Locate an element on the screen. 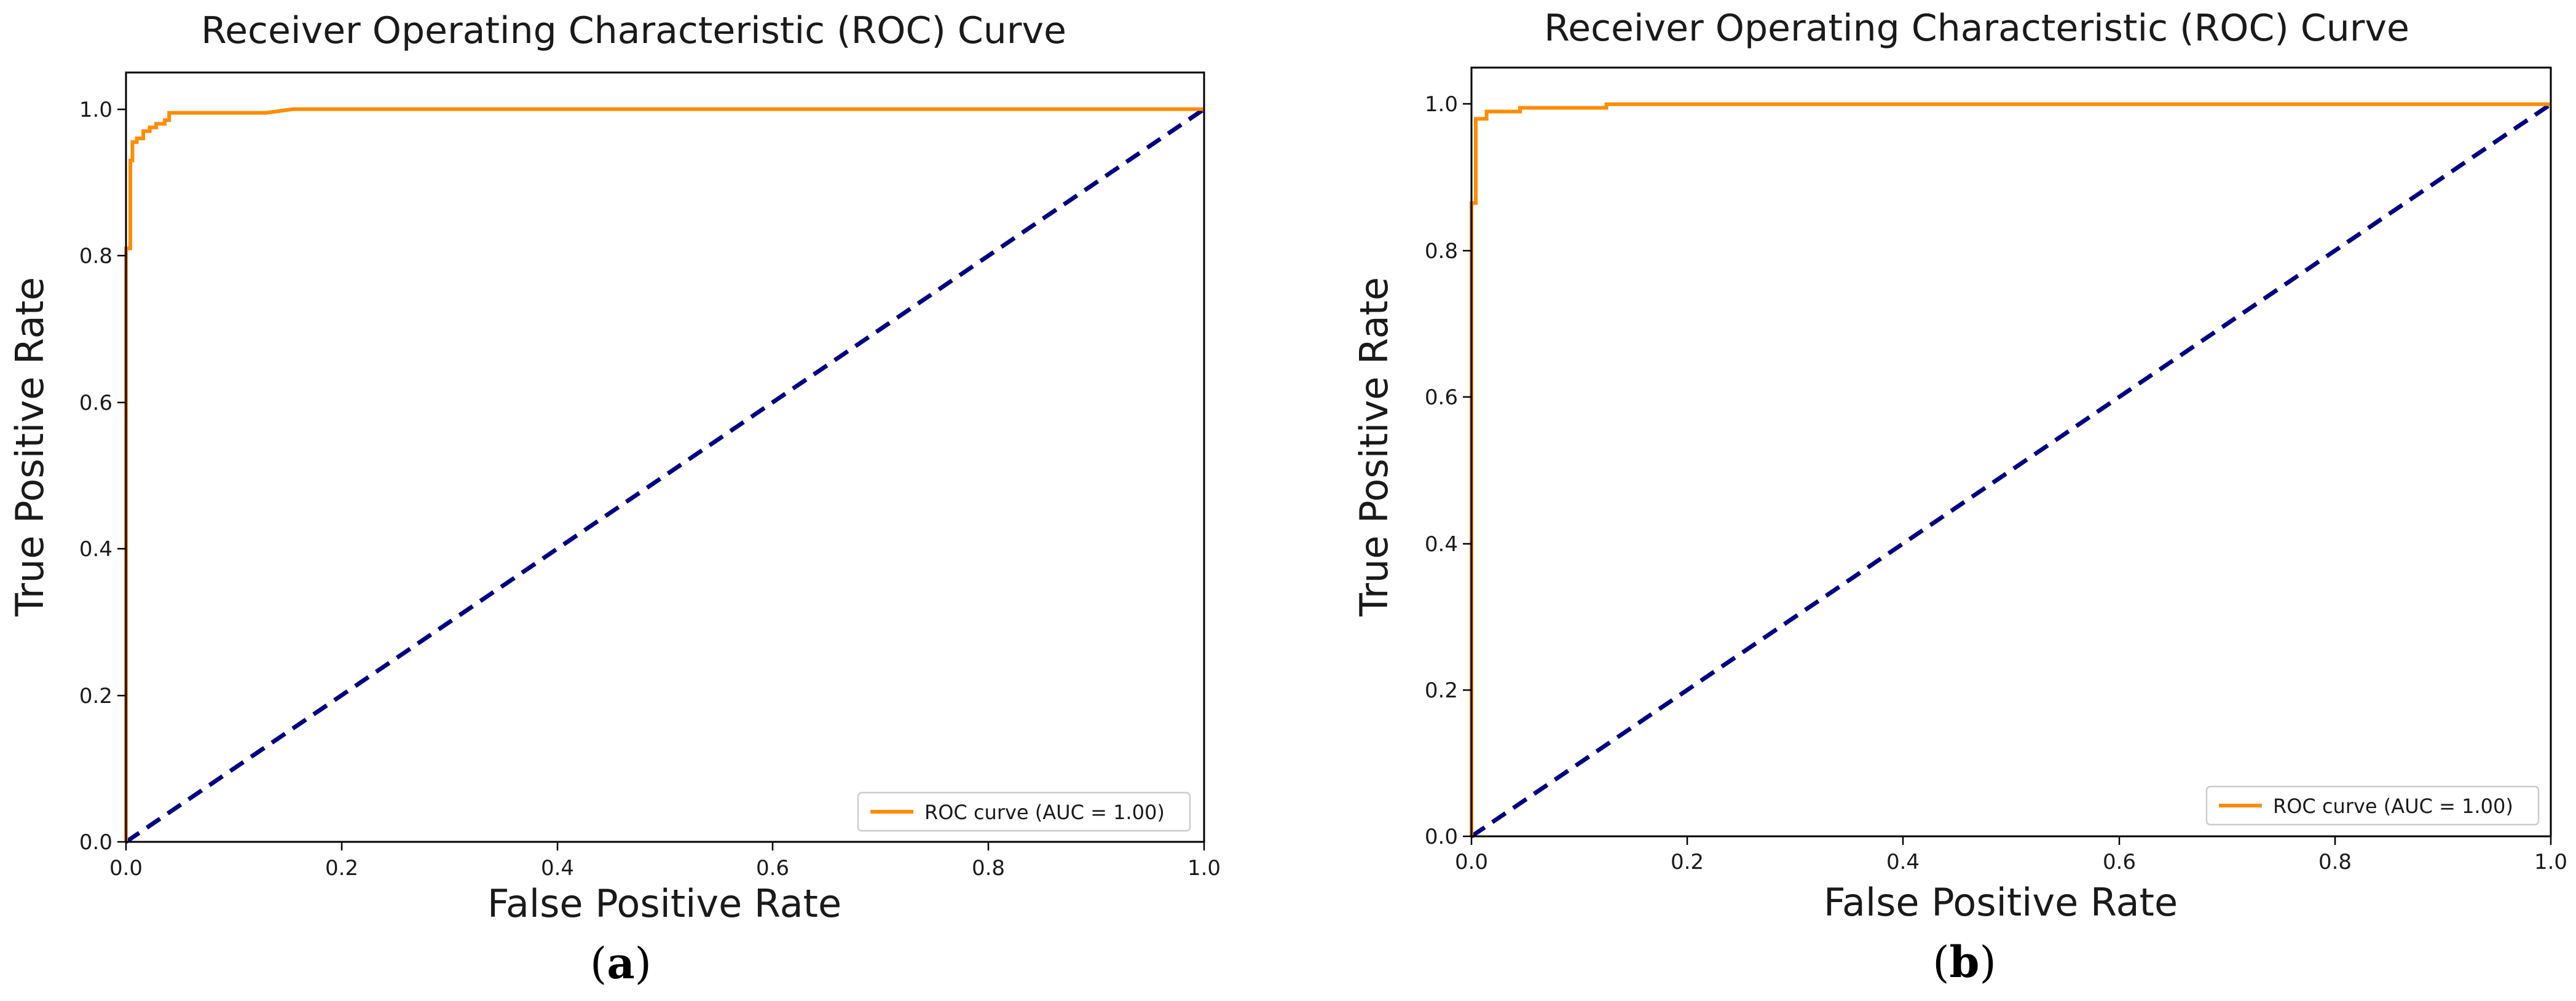 This screenshot has width=2576, height=1001. panel-label: b is located at coordinates (1965, 961).